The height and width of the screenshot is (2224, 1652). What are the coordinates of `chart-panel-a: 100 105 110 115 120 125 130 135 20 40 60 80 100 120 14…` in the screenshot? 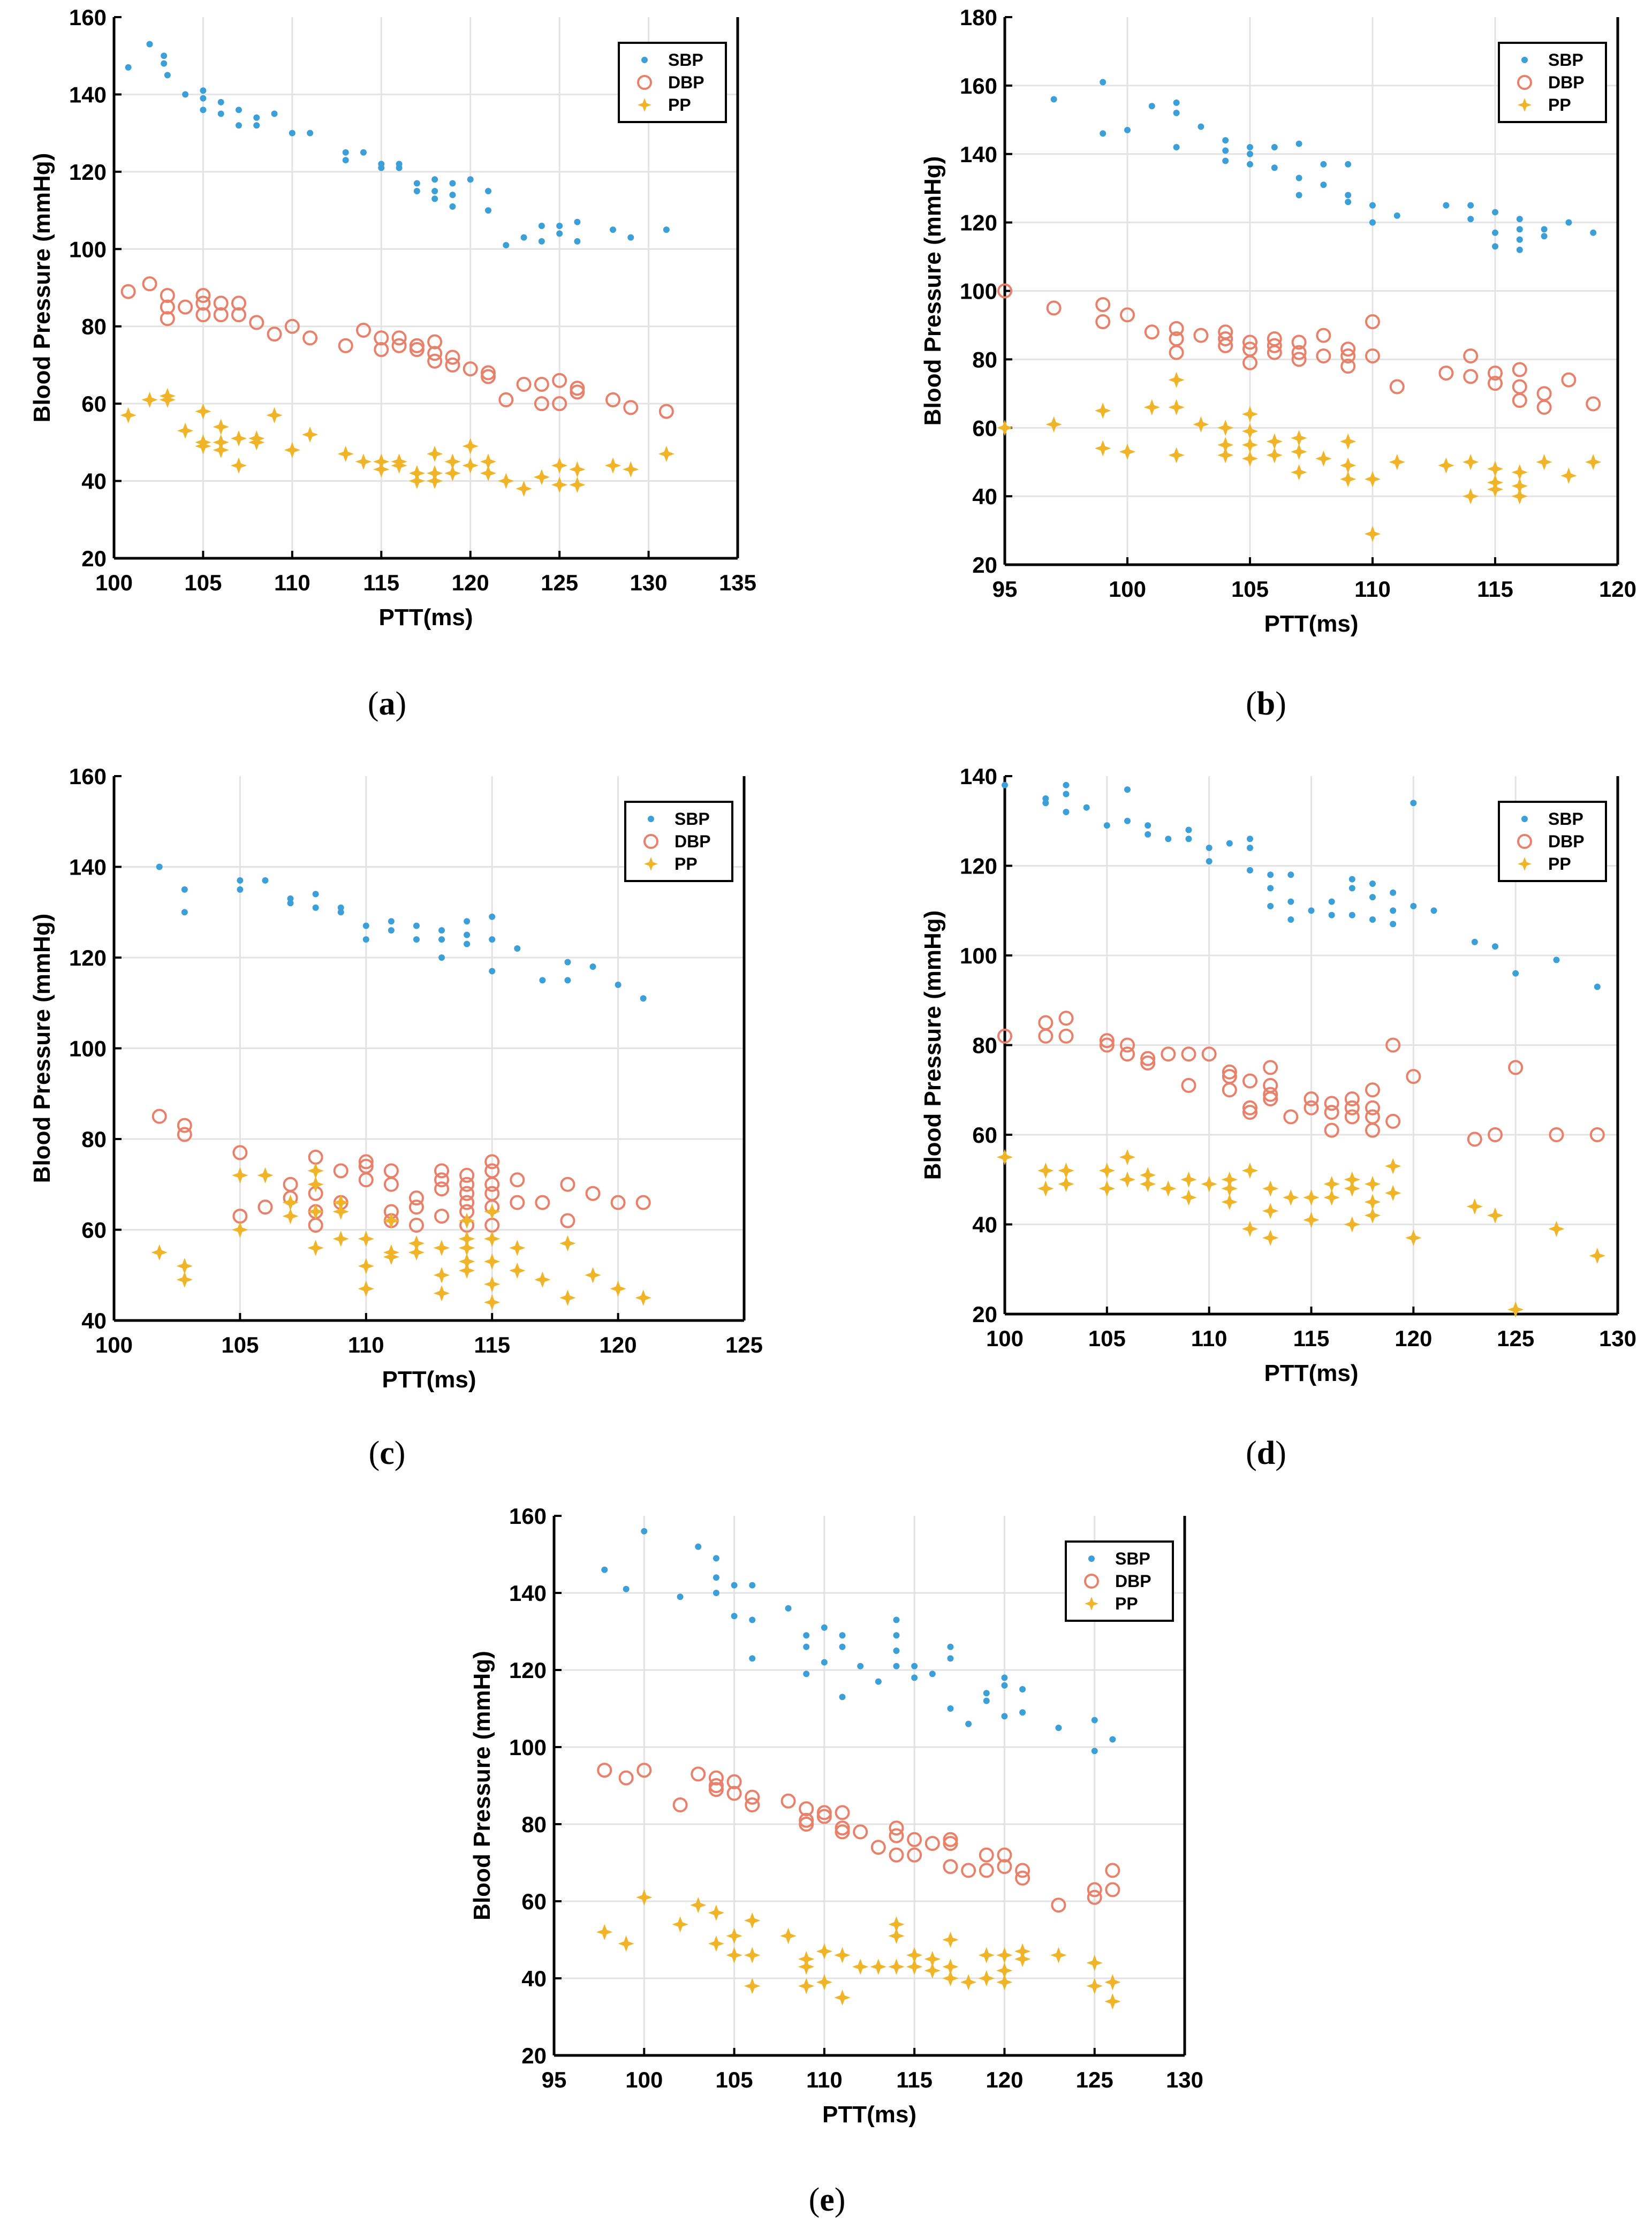 It's located at (392, 363).